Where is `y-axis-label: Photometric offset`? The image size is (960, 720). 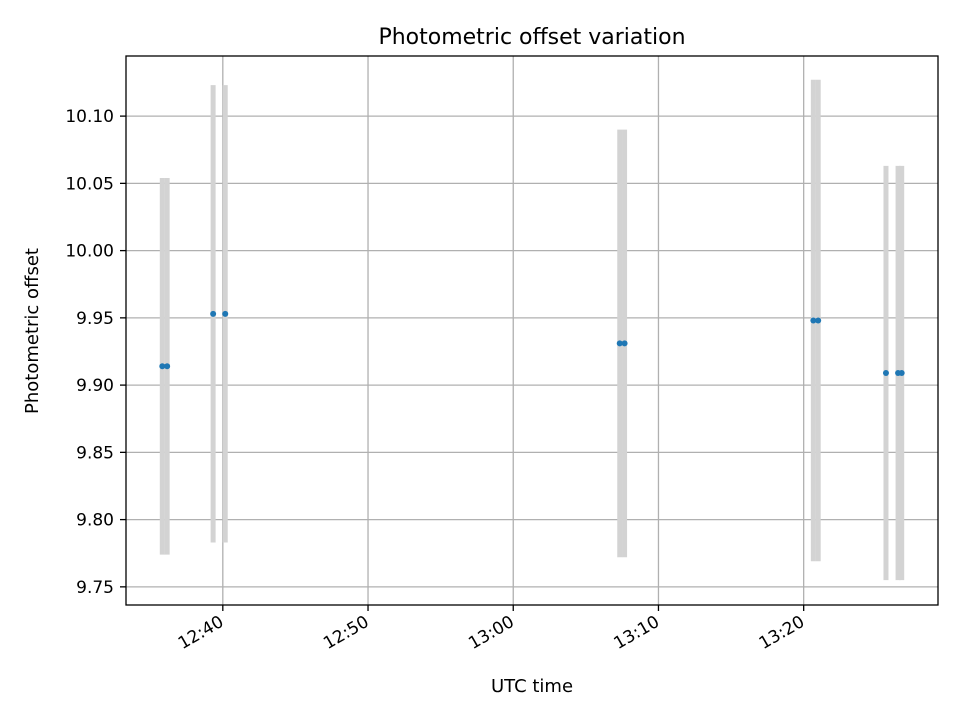 y-axis-label: Photometric offset is located at coordinates (32, 331).